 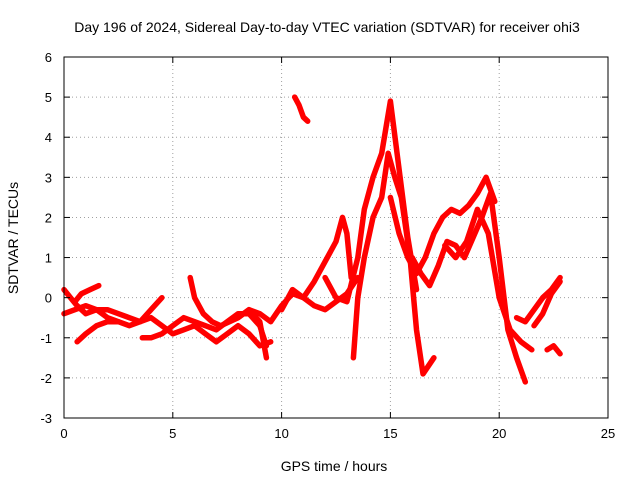 What do you see at coordinates (86, 293) in the screenshot?
I see `series-sat-c-markers` at bounding box center [86, 293].